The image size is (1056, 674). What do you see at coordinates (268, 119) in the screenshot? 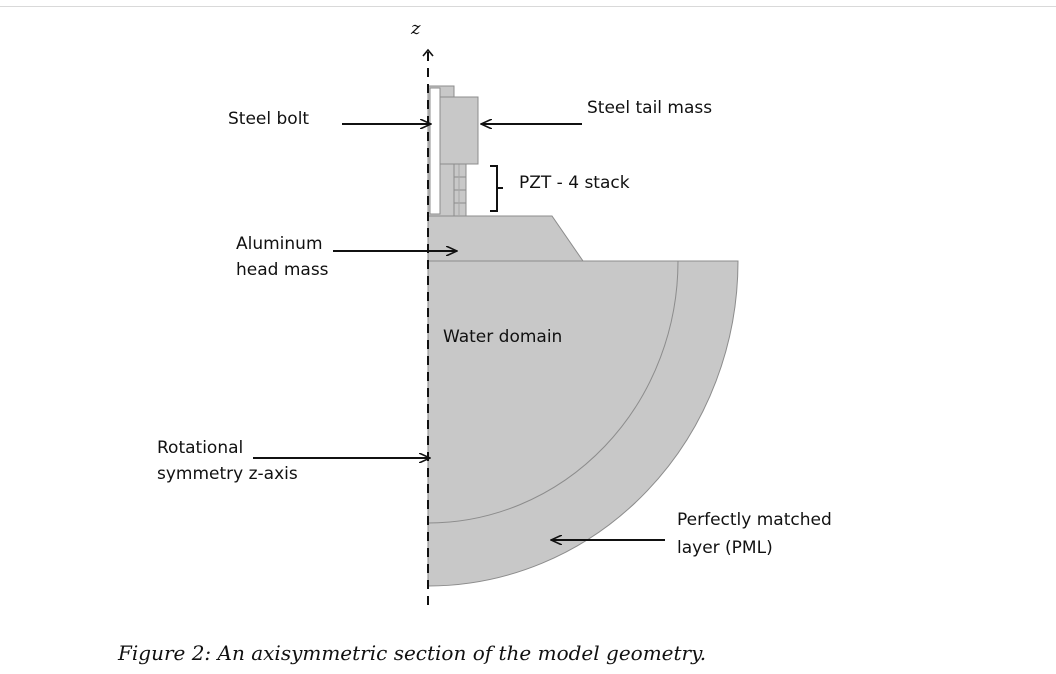
I see `label-steel-bolt: Steel bolt` at bounding box center [268, 119].